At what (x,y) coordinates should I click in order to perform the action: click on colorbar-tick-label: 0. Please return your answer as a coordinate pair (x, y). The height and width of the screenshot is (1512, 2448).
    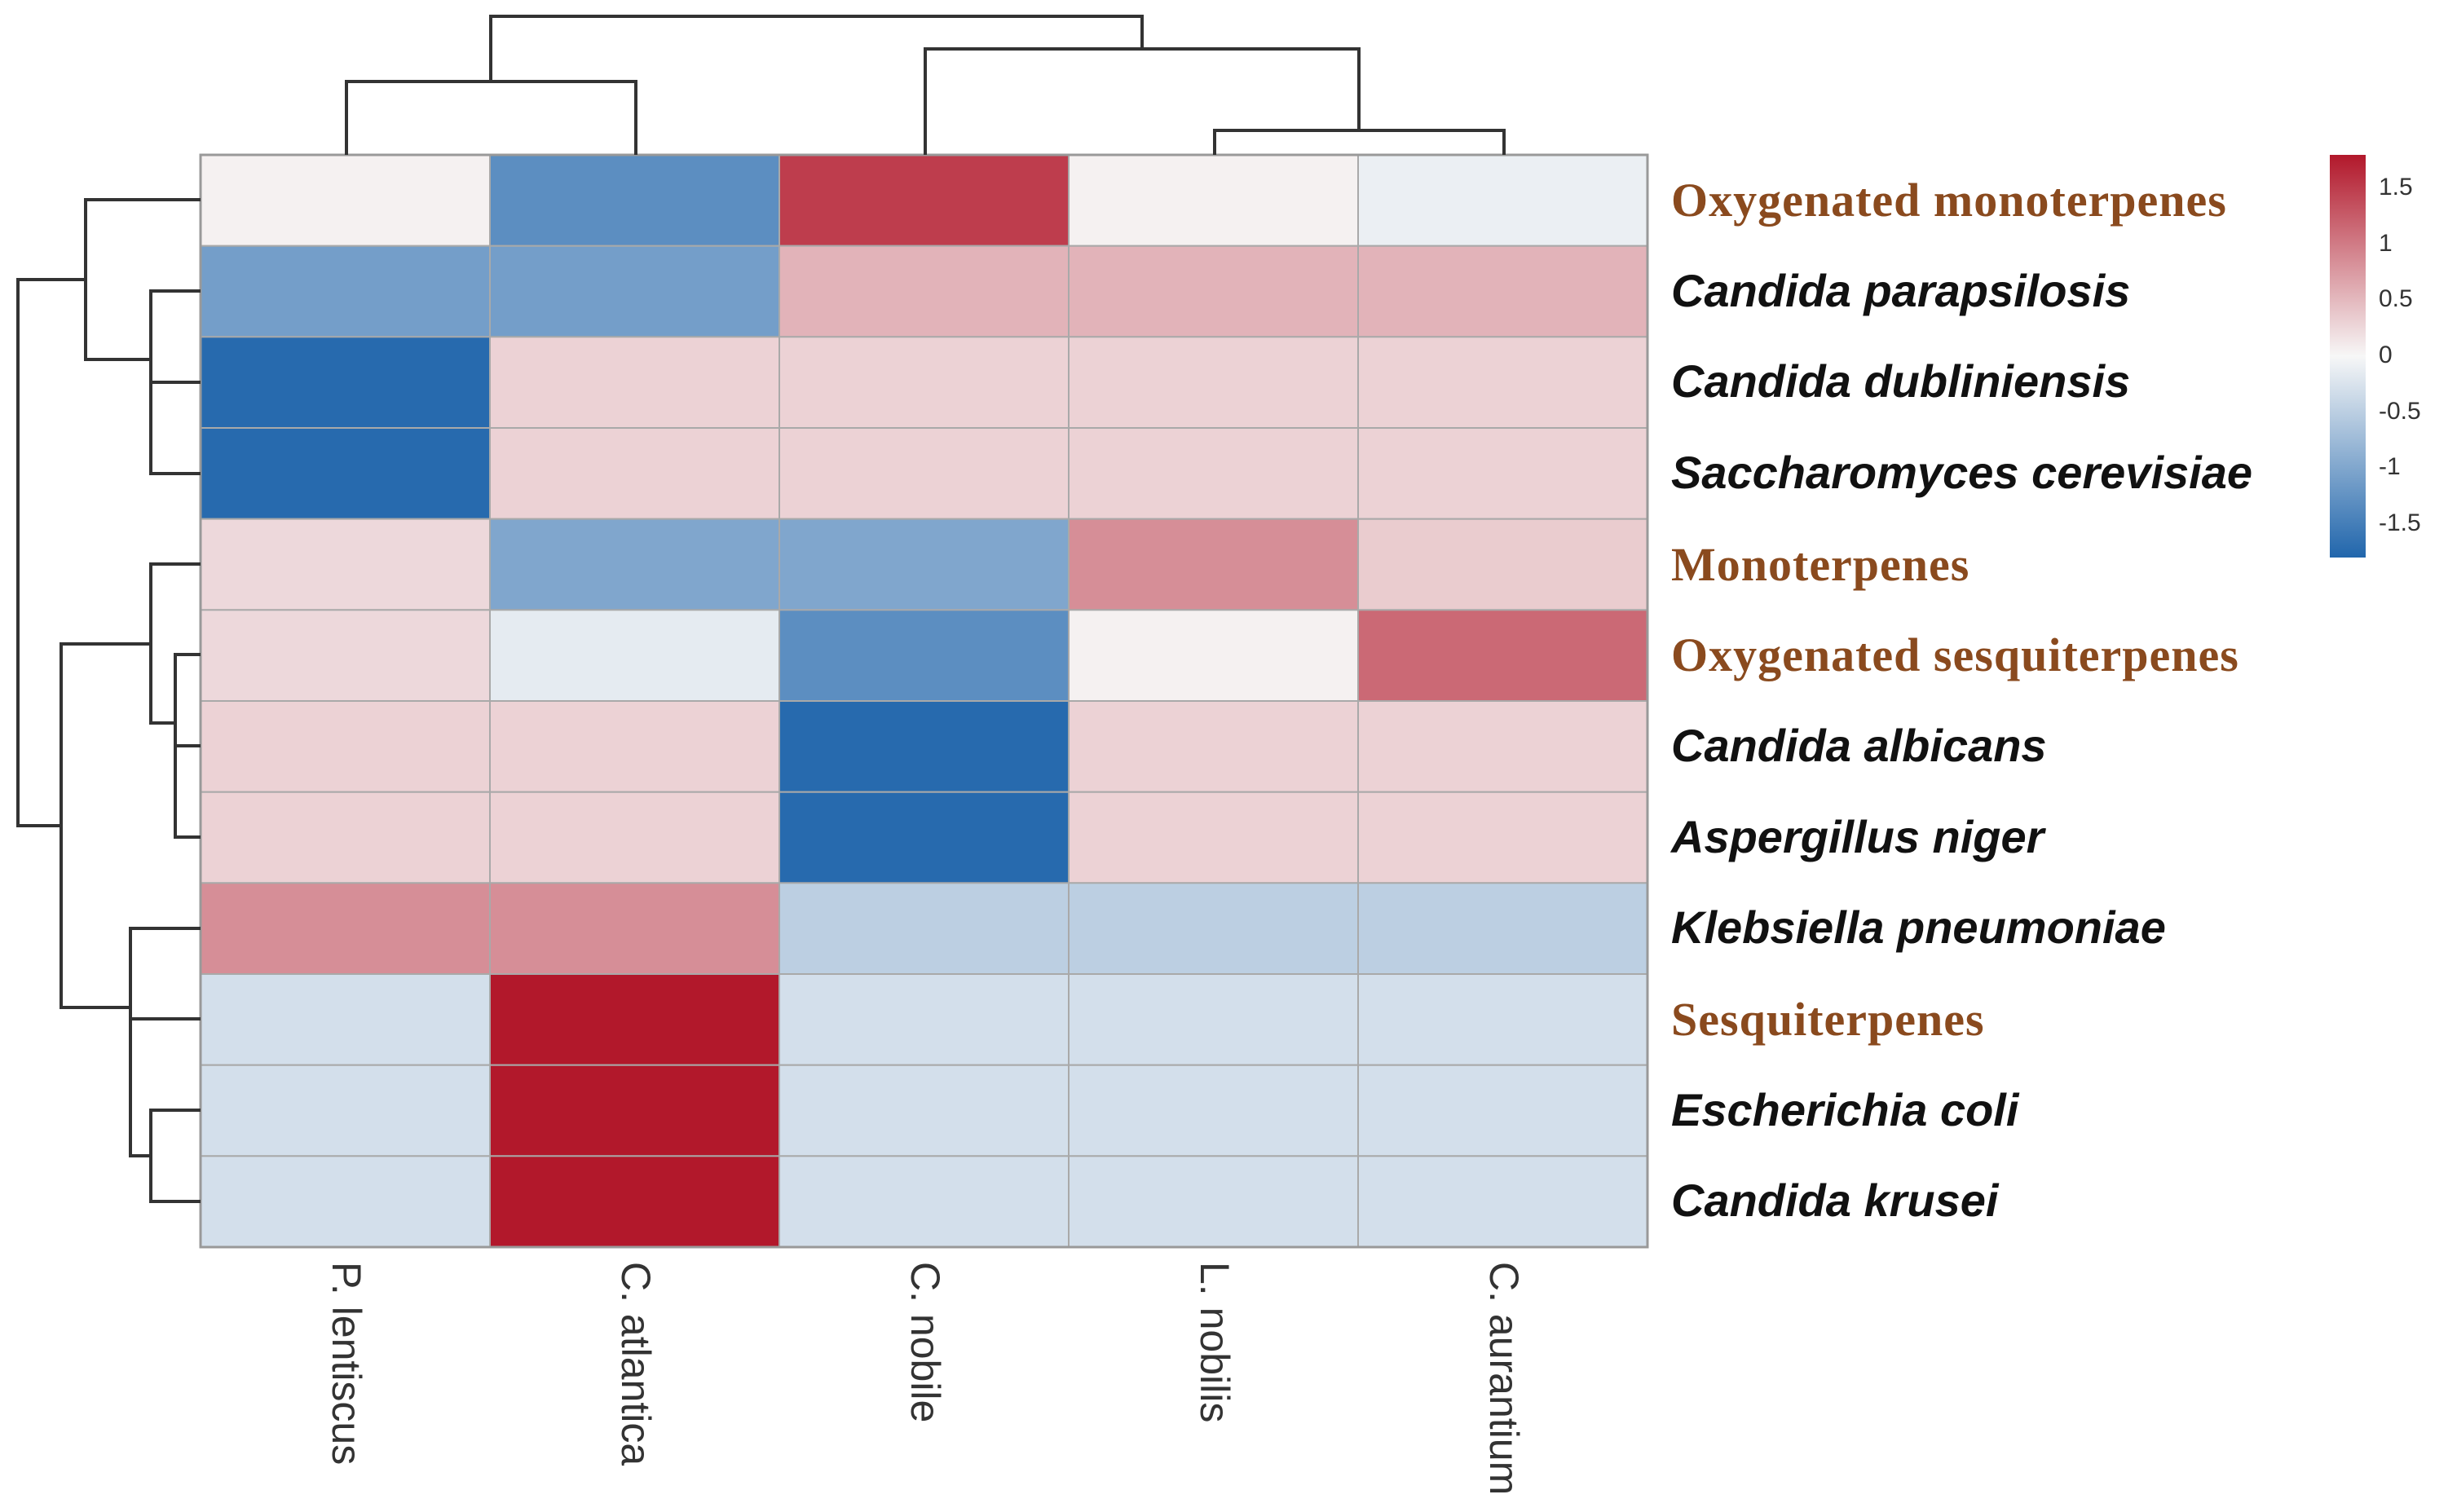
    Looking at the image, I should click on (2386, 355).